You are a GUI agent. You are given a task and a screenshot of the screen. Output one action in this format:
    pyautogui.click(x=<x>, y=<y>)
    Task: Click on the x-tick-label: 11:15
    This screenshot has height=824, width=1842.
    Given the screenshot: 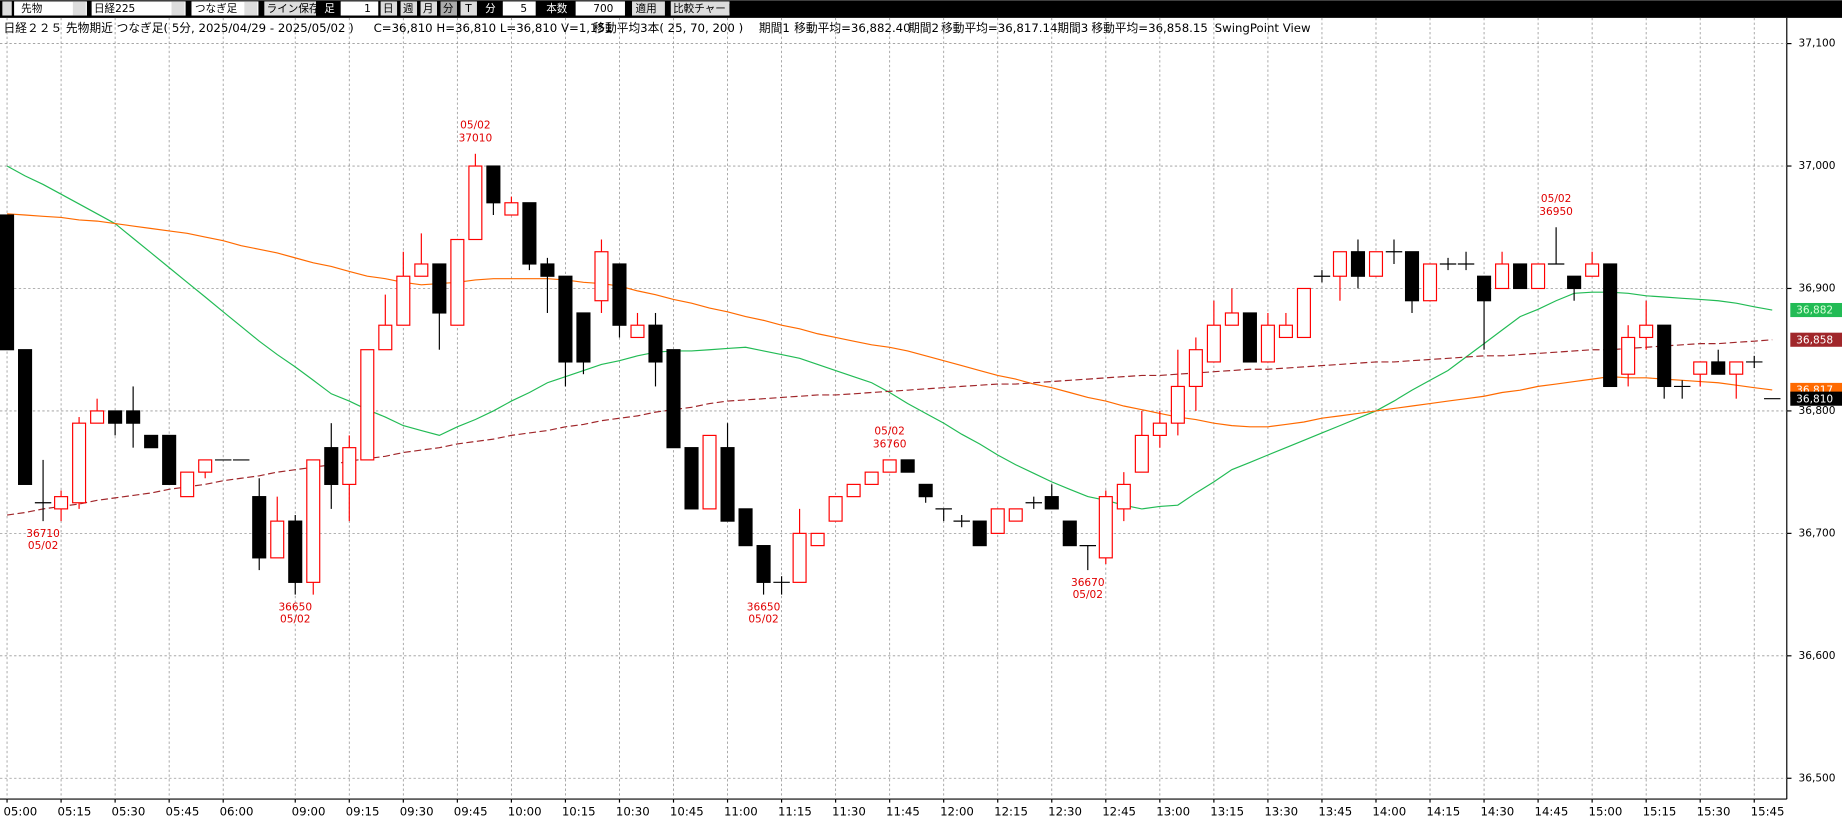 What is the action you would take?
    pyautogui.click(x=795, y=812)
    